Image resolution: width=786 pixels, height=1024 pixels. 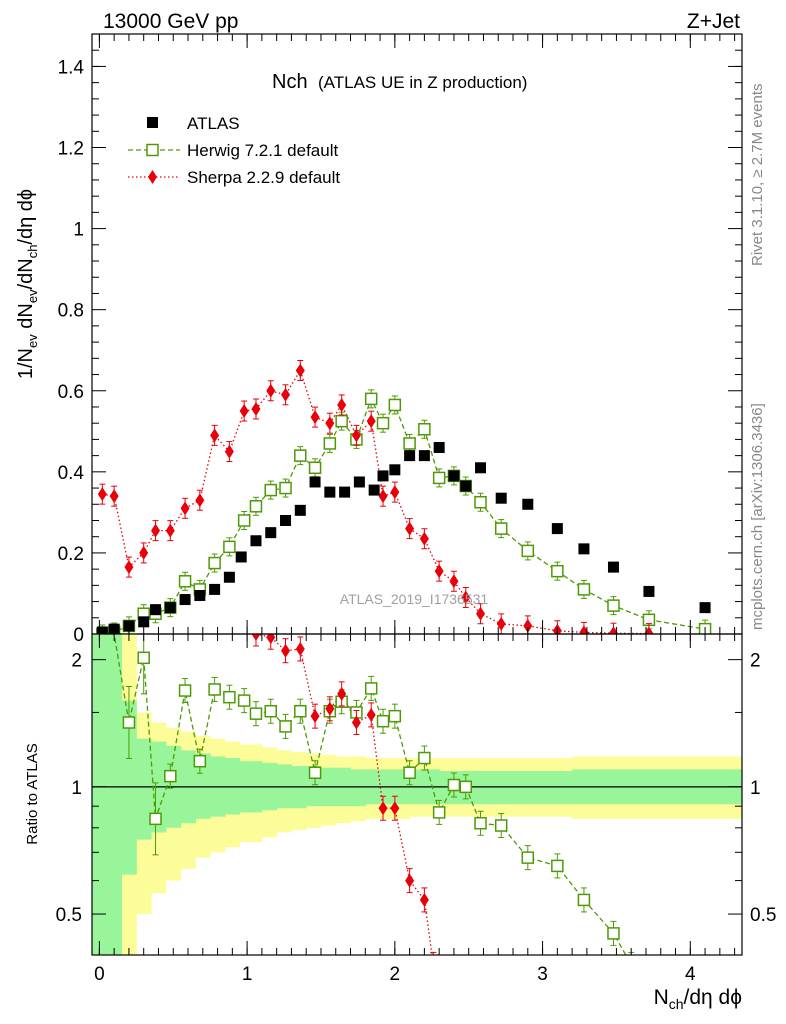 I want to click on y-tick-label-bottom-left: 0.5, so click(x=69, y=915).